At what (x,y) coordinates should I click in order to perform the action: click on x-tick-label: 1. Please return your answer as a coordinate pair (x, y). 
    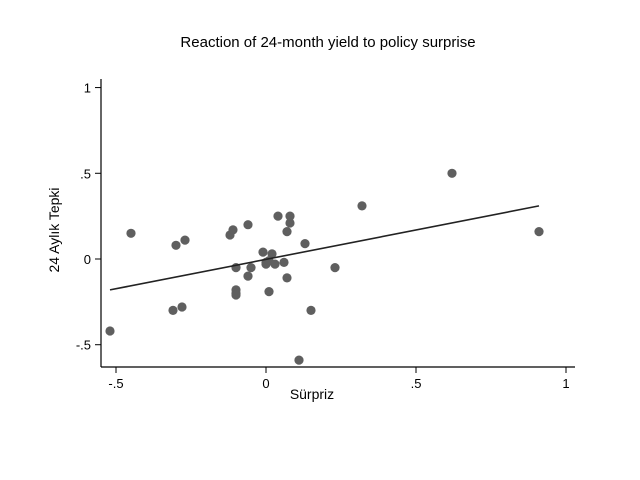
    Looking at the image, I should click on (565, 383).